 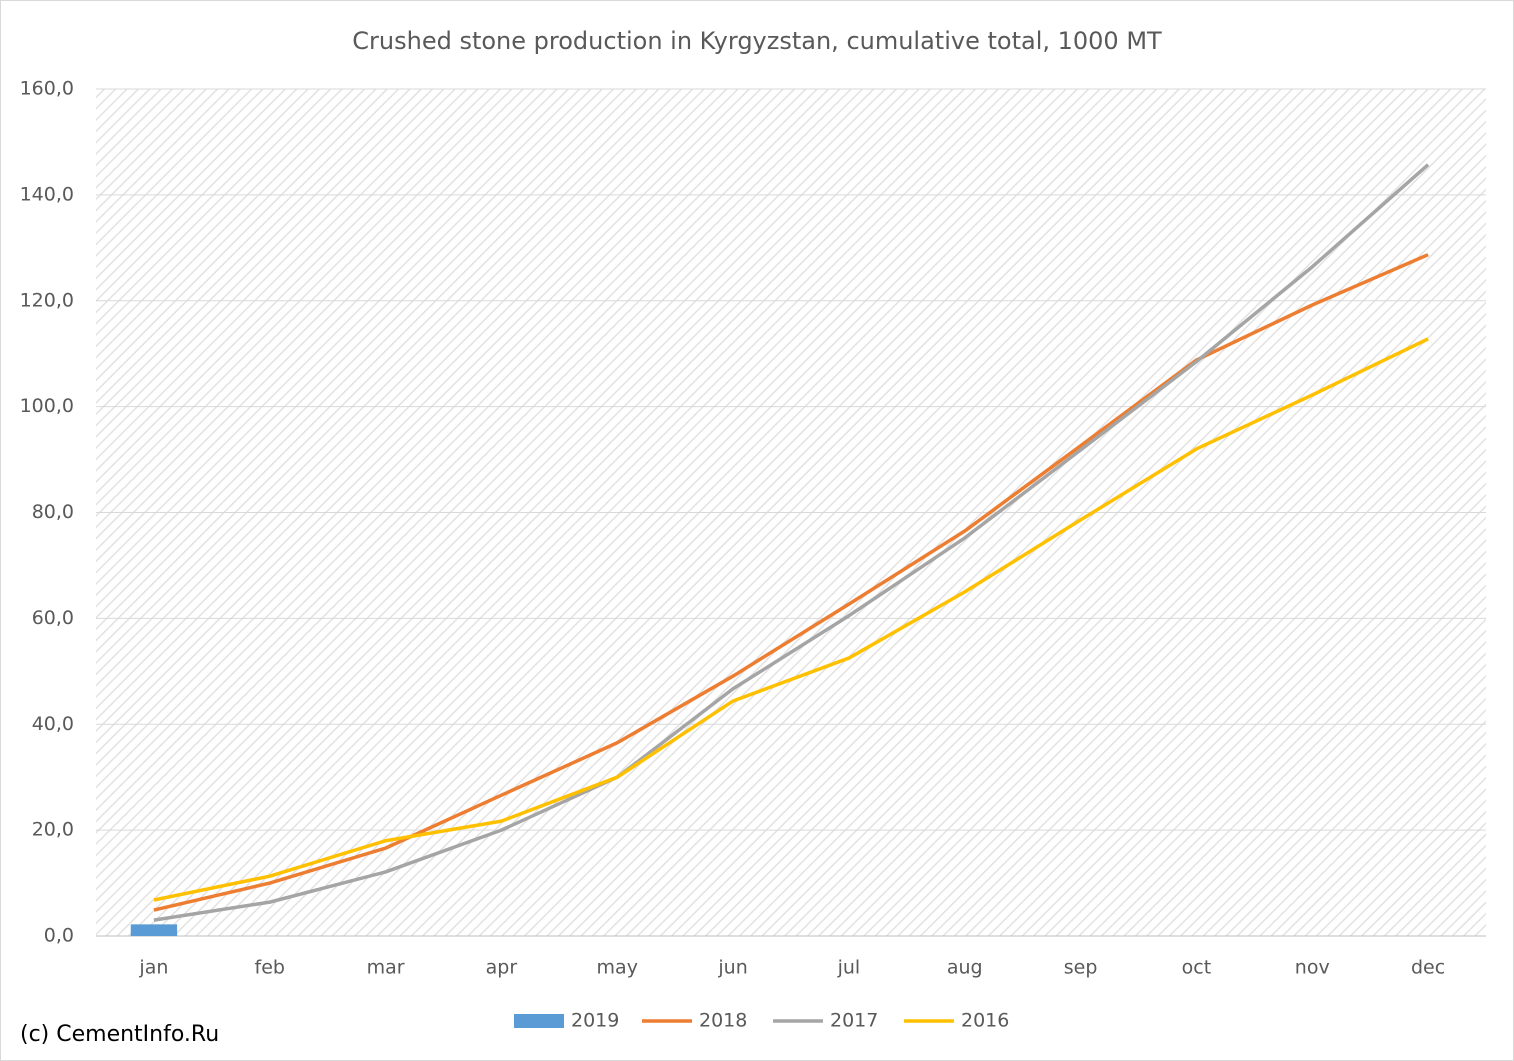 What do you see at coordinates (53, 512) in the screenshot?
I see `y-tick-label: 80,0` at bounding box center [53, 512].